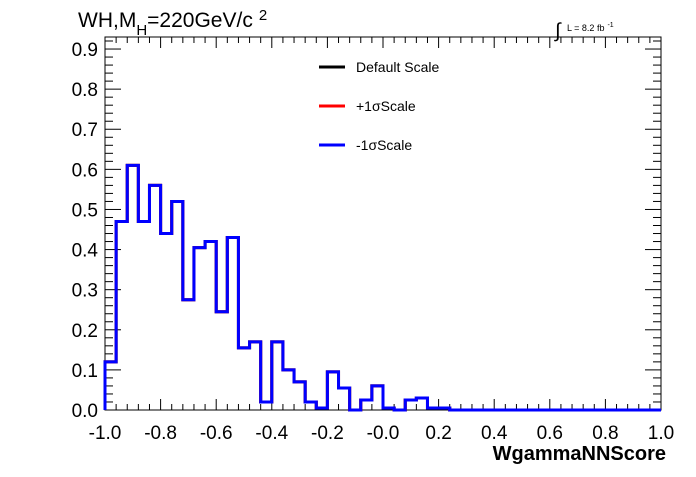 The height and width of the screenshot is (477, 696). I want to click on chart-title: WH,MH=220GeV/c 2, so click(172, 23).